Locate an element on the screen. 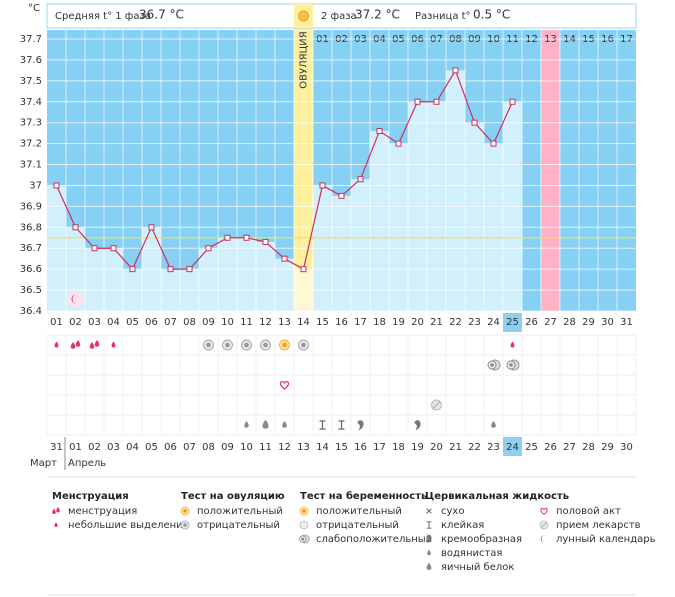 The height and width of the screenshot is (597, 675). legend-label: лунный календарь is located at coordinates (606, 539).